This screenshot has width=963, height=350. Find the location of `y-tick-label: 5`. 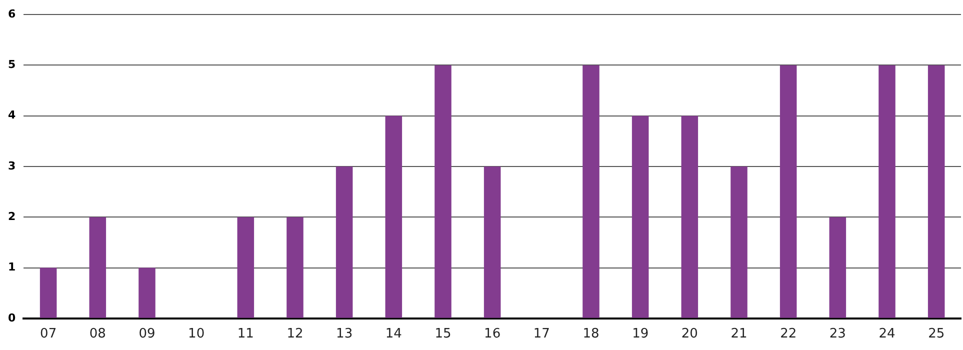

y-tick-label: 5 is located at coordinates (12, 65).